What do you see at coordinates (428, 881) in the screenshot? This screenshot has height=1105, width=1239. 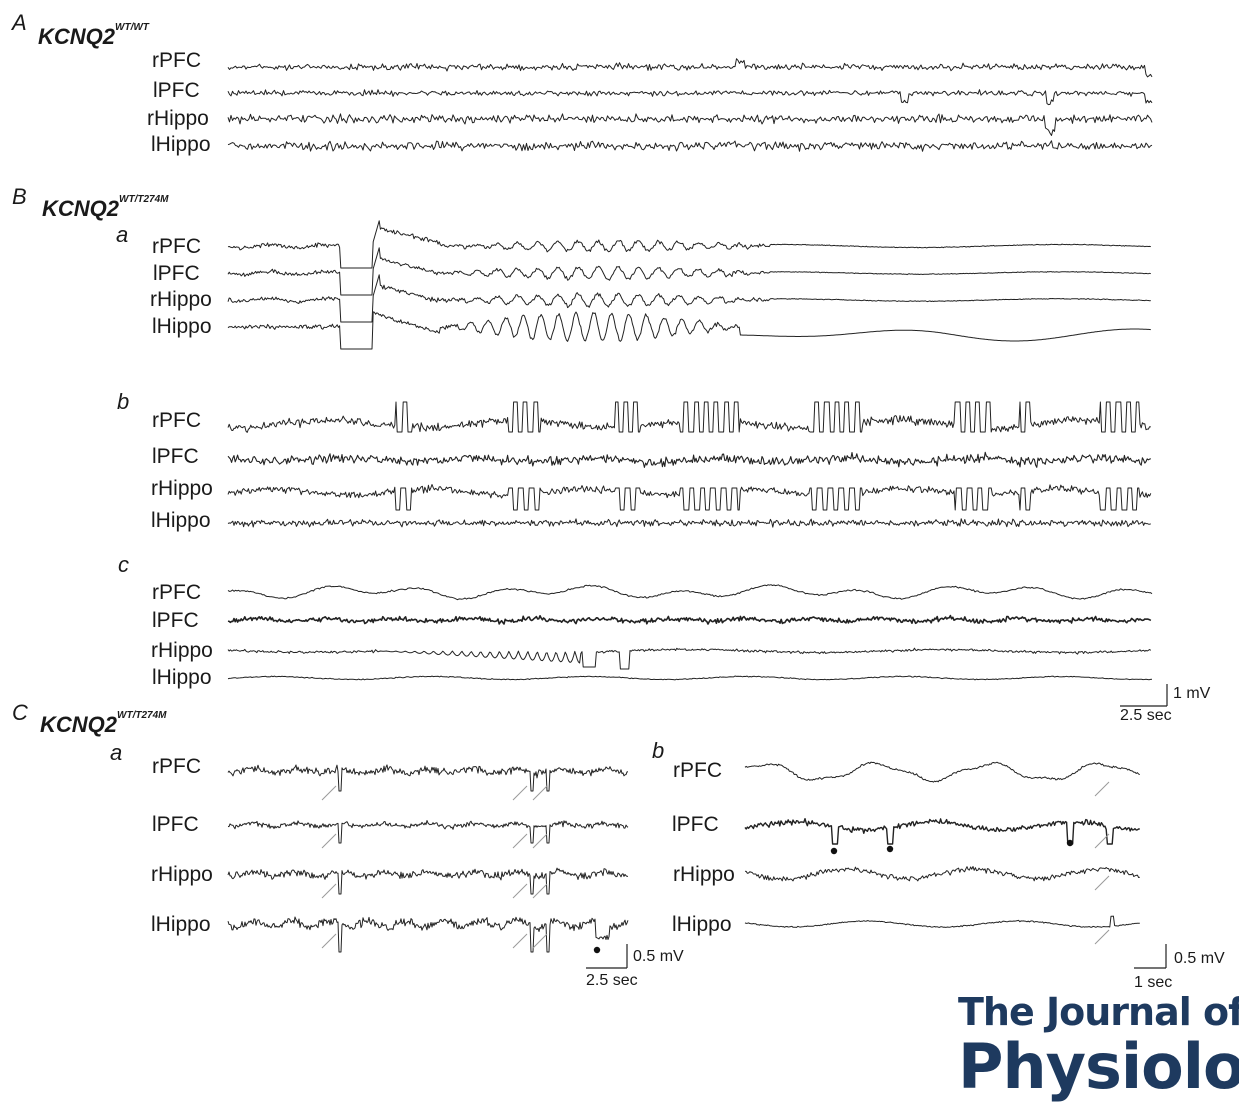 I see `ca-rhippo-trace` at bounding box center [428, 881].